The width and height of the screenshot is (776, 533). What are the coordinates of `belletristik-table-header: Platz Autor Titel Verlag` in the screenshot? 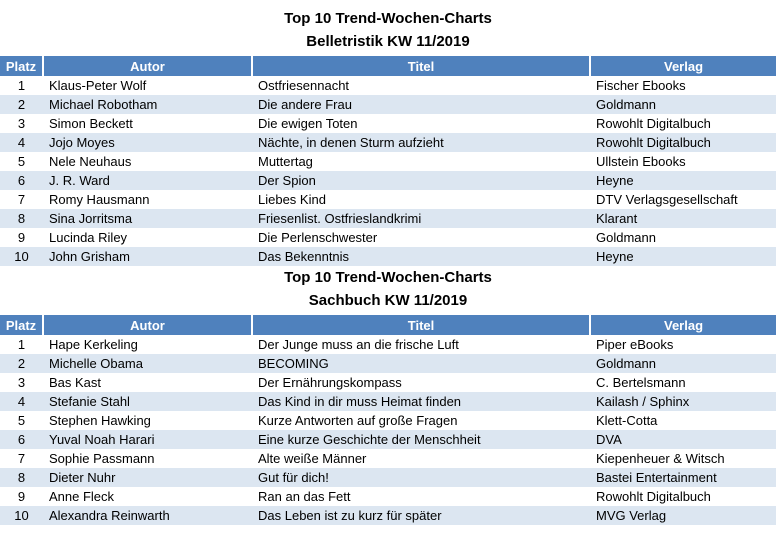 It's located at (388, 66).